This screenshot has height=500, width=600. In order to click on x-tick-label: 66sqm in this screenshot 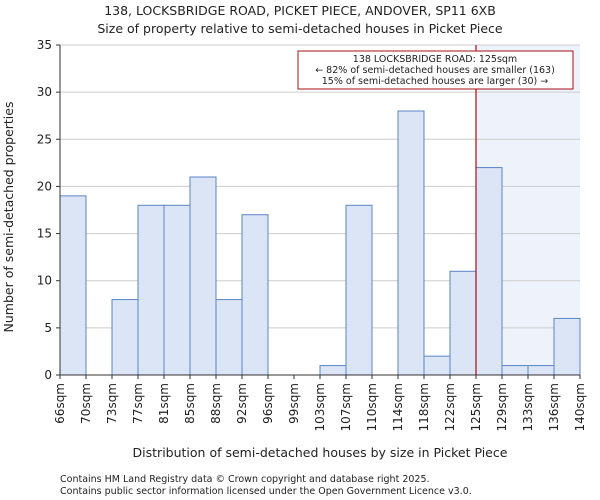, I will do `click(60, 403)`.